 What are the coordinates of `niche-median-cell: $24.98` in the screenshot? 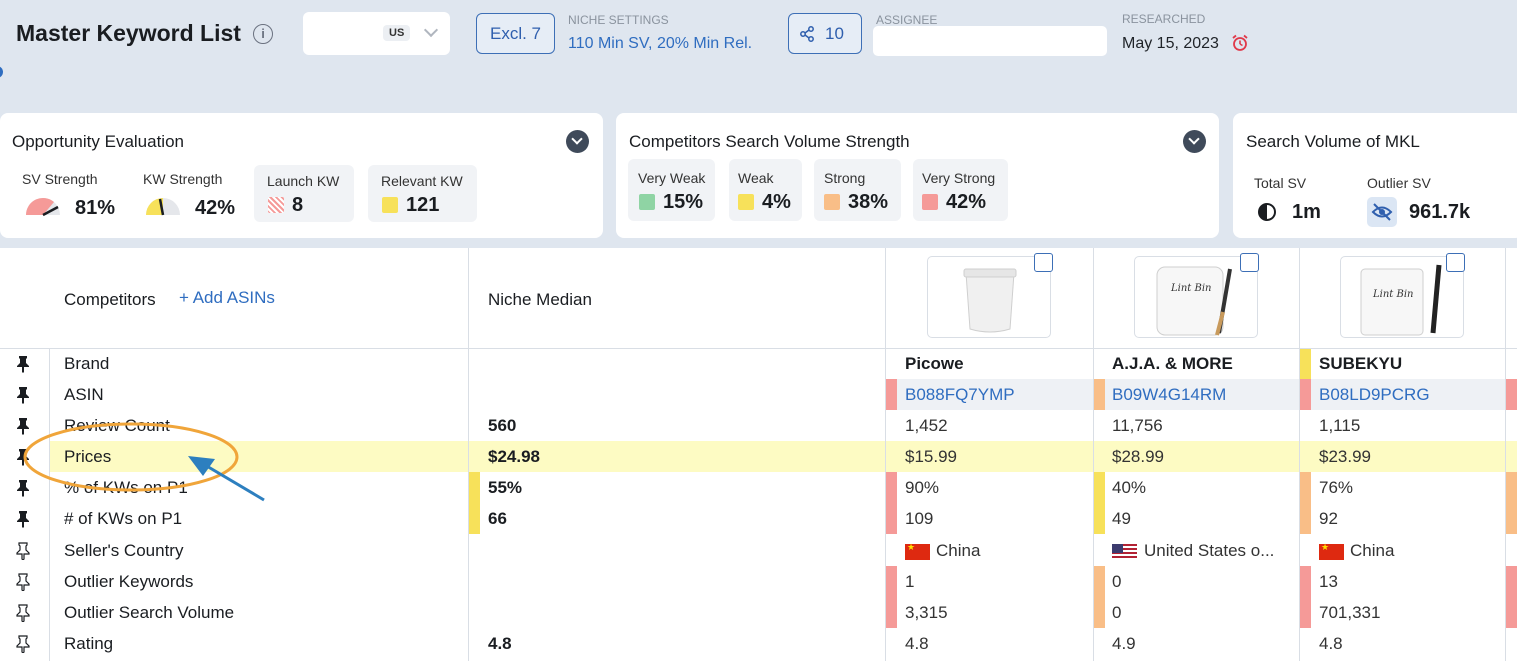 It's located at (514, 456).